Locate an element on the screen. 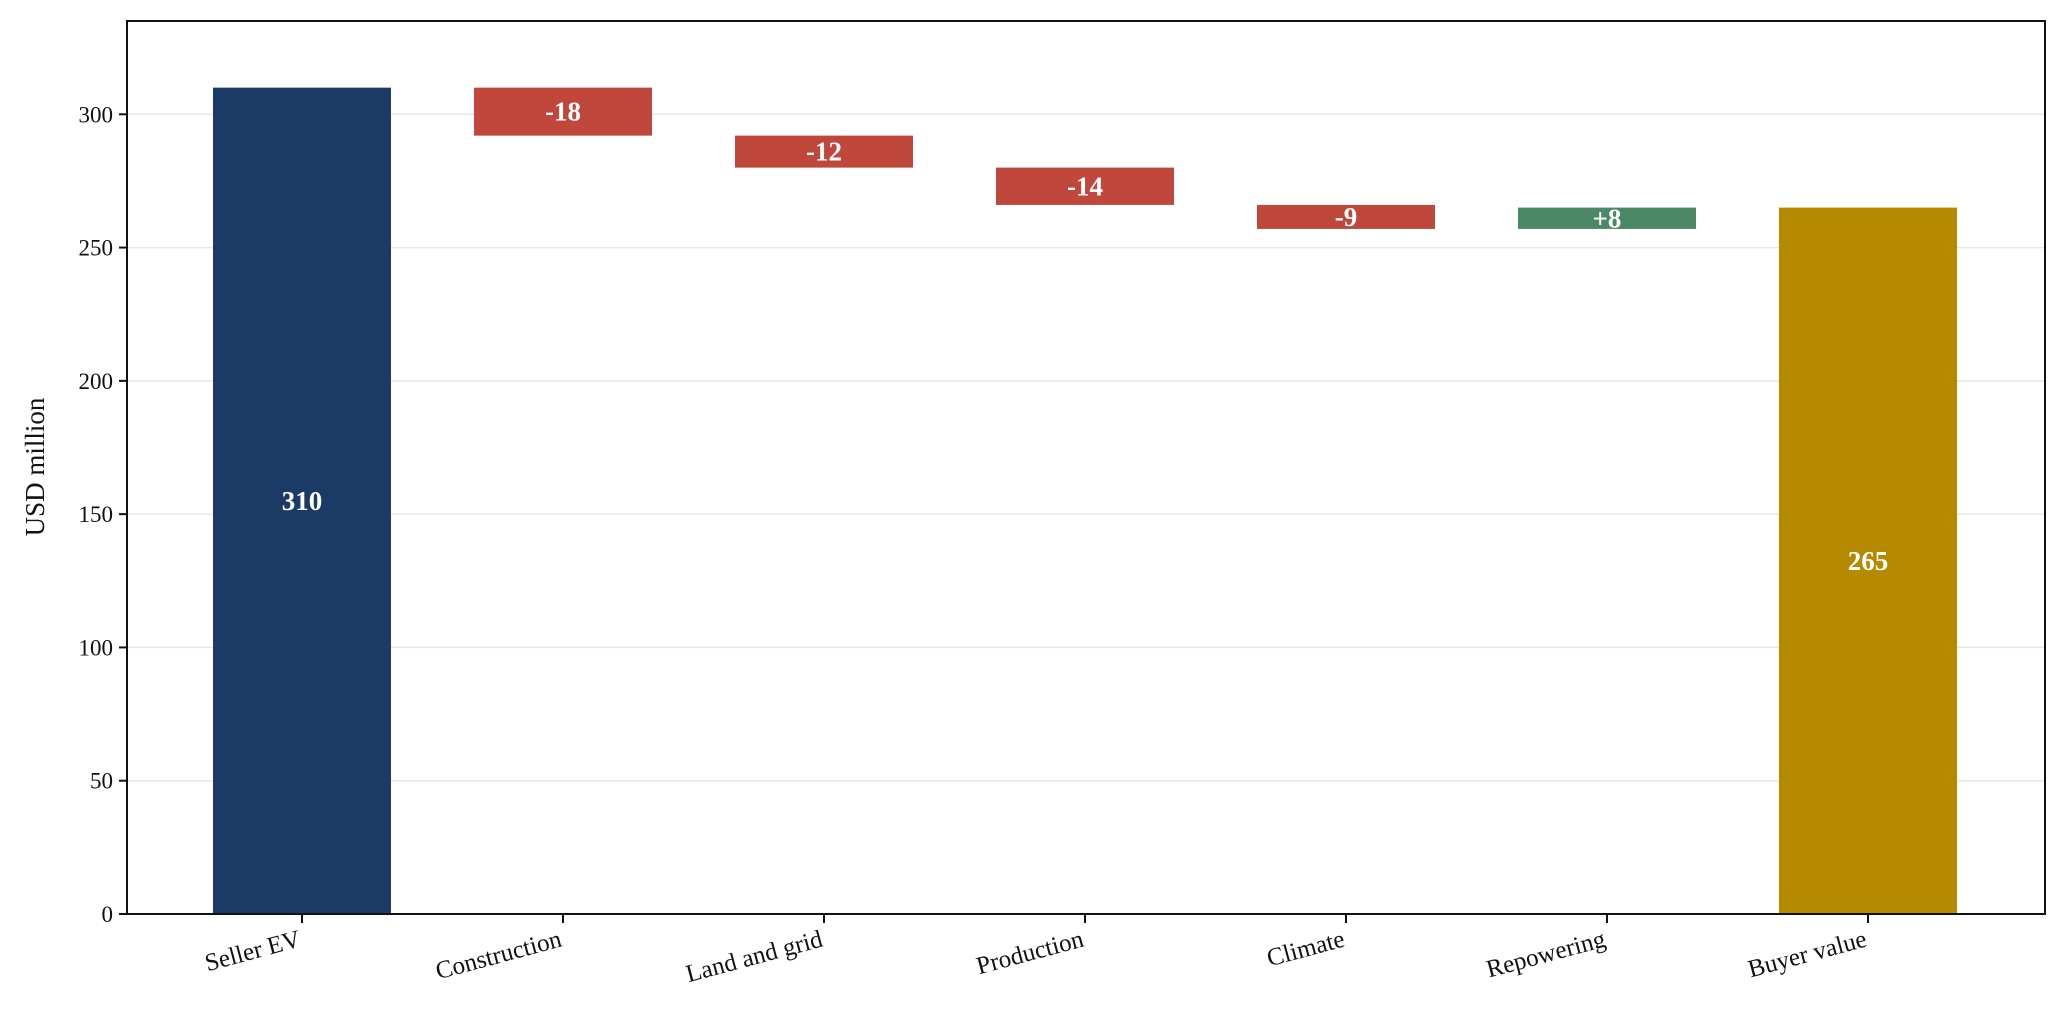  bar-seller-ev is located at coordinates (302, 501).